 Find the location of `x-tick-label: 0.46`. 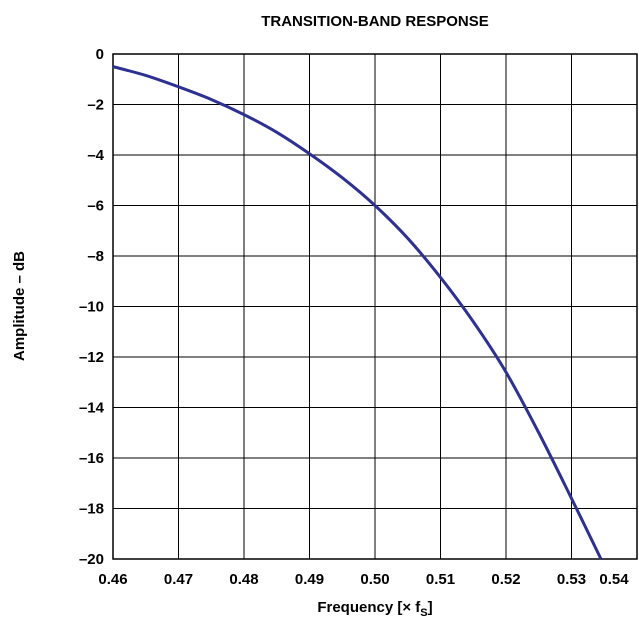

x-tick-label: 0.46 is located at coordinates (112, 579).